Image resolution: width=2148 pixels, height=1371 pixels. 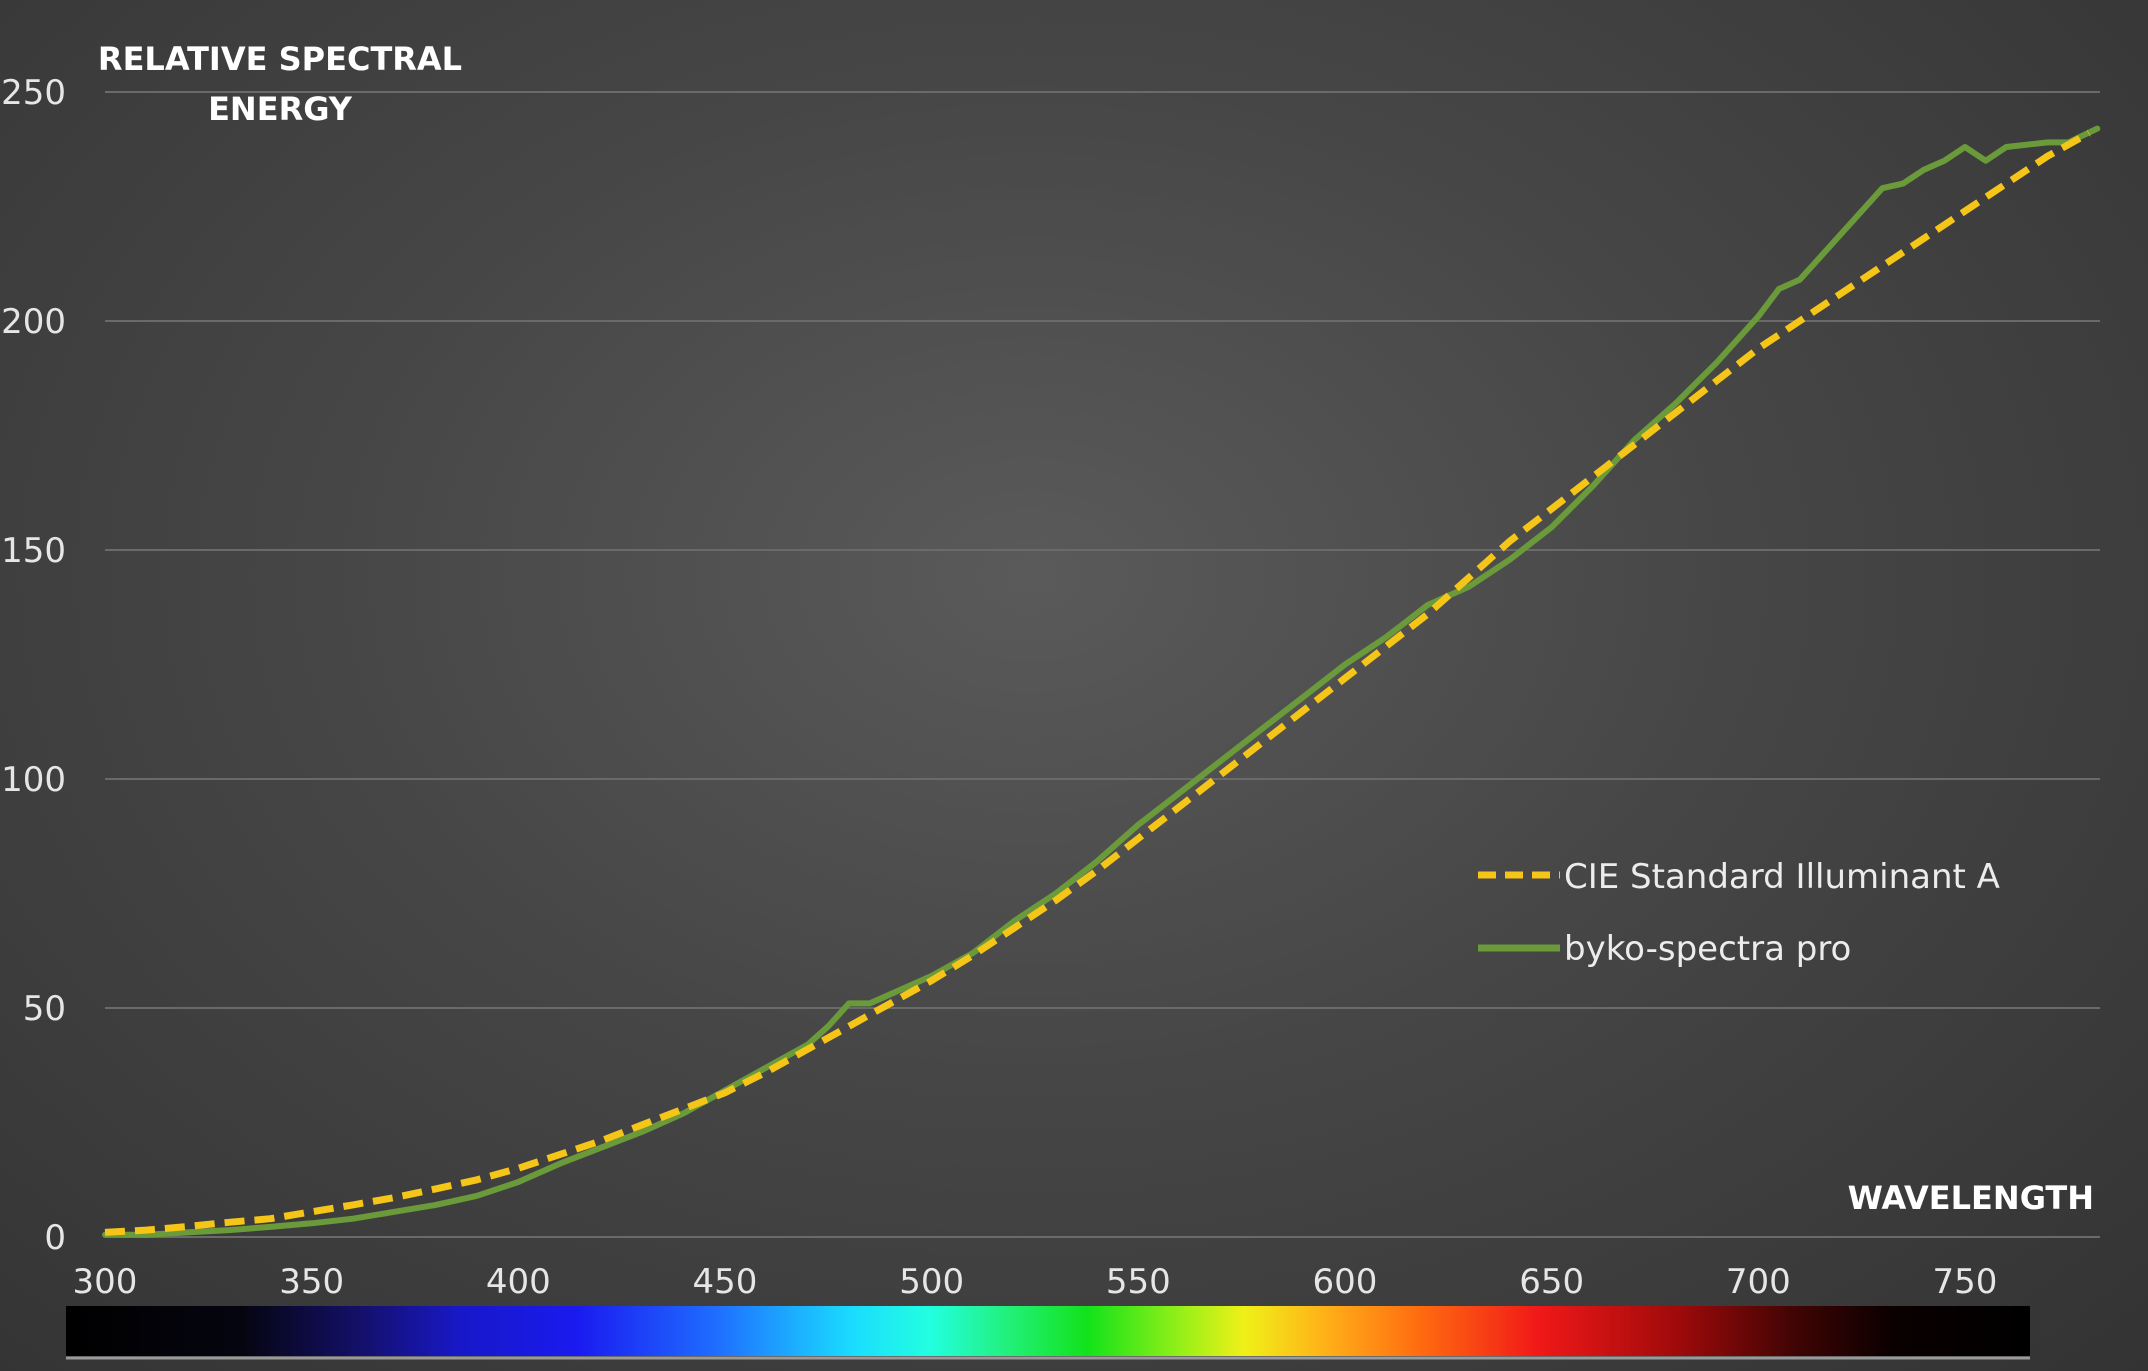 What do you see at coordinates (33, 551) in the screenshot?
I see `y-tick-label-150: 150` at bounding box center [33, 551].